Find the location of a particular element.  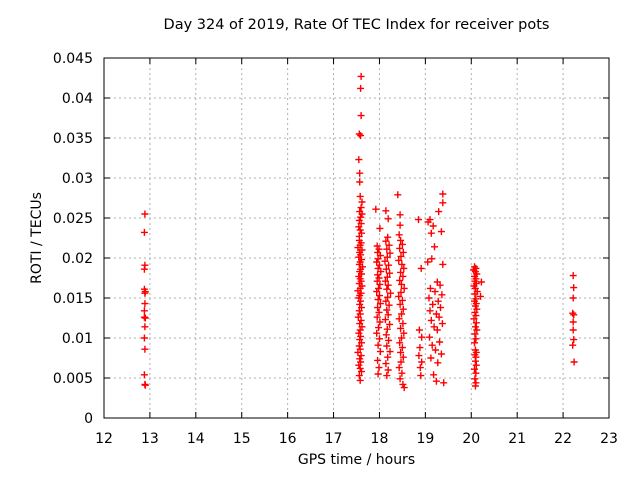

y-tick-label: 0.025 is located at coordinates (73, 219).